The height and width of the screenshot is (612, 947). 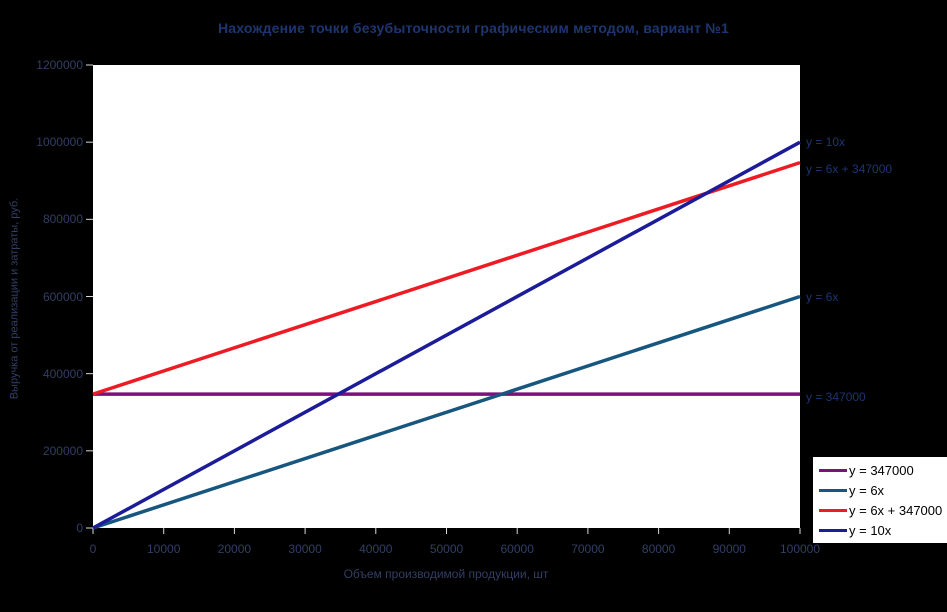 What do you see at coordinates (800, 549) in the screenshot?
I see `x-tick-label: 100000` at bounding box center [800, 549].